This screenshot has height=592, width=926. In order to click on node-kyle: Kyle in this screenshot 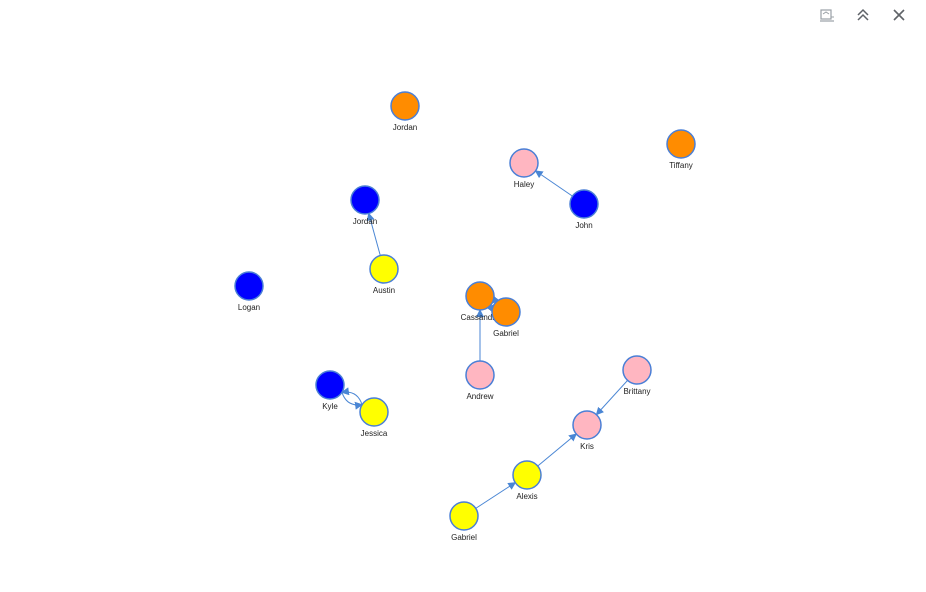, I will do `click(330, 390)`.